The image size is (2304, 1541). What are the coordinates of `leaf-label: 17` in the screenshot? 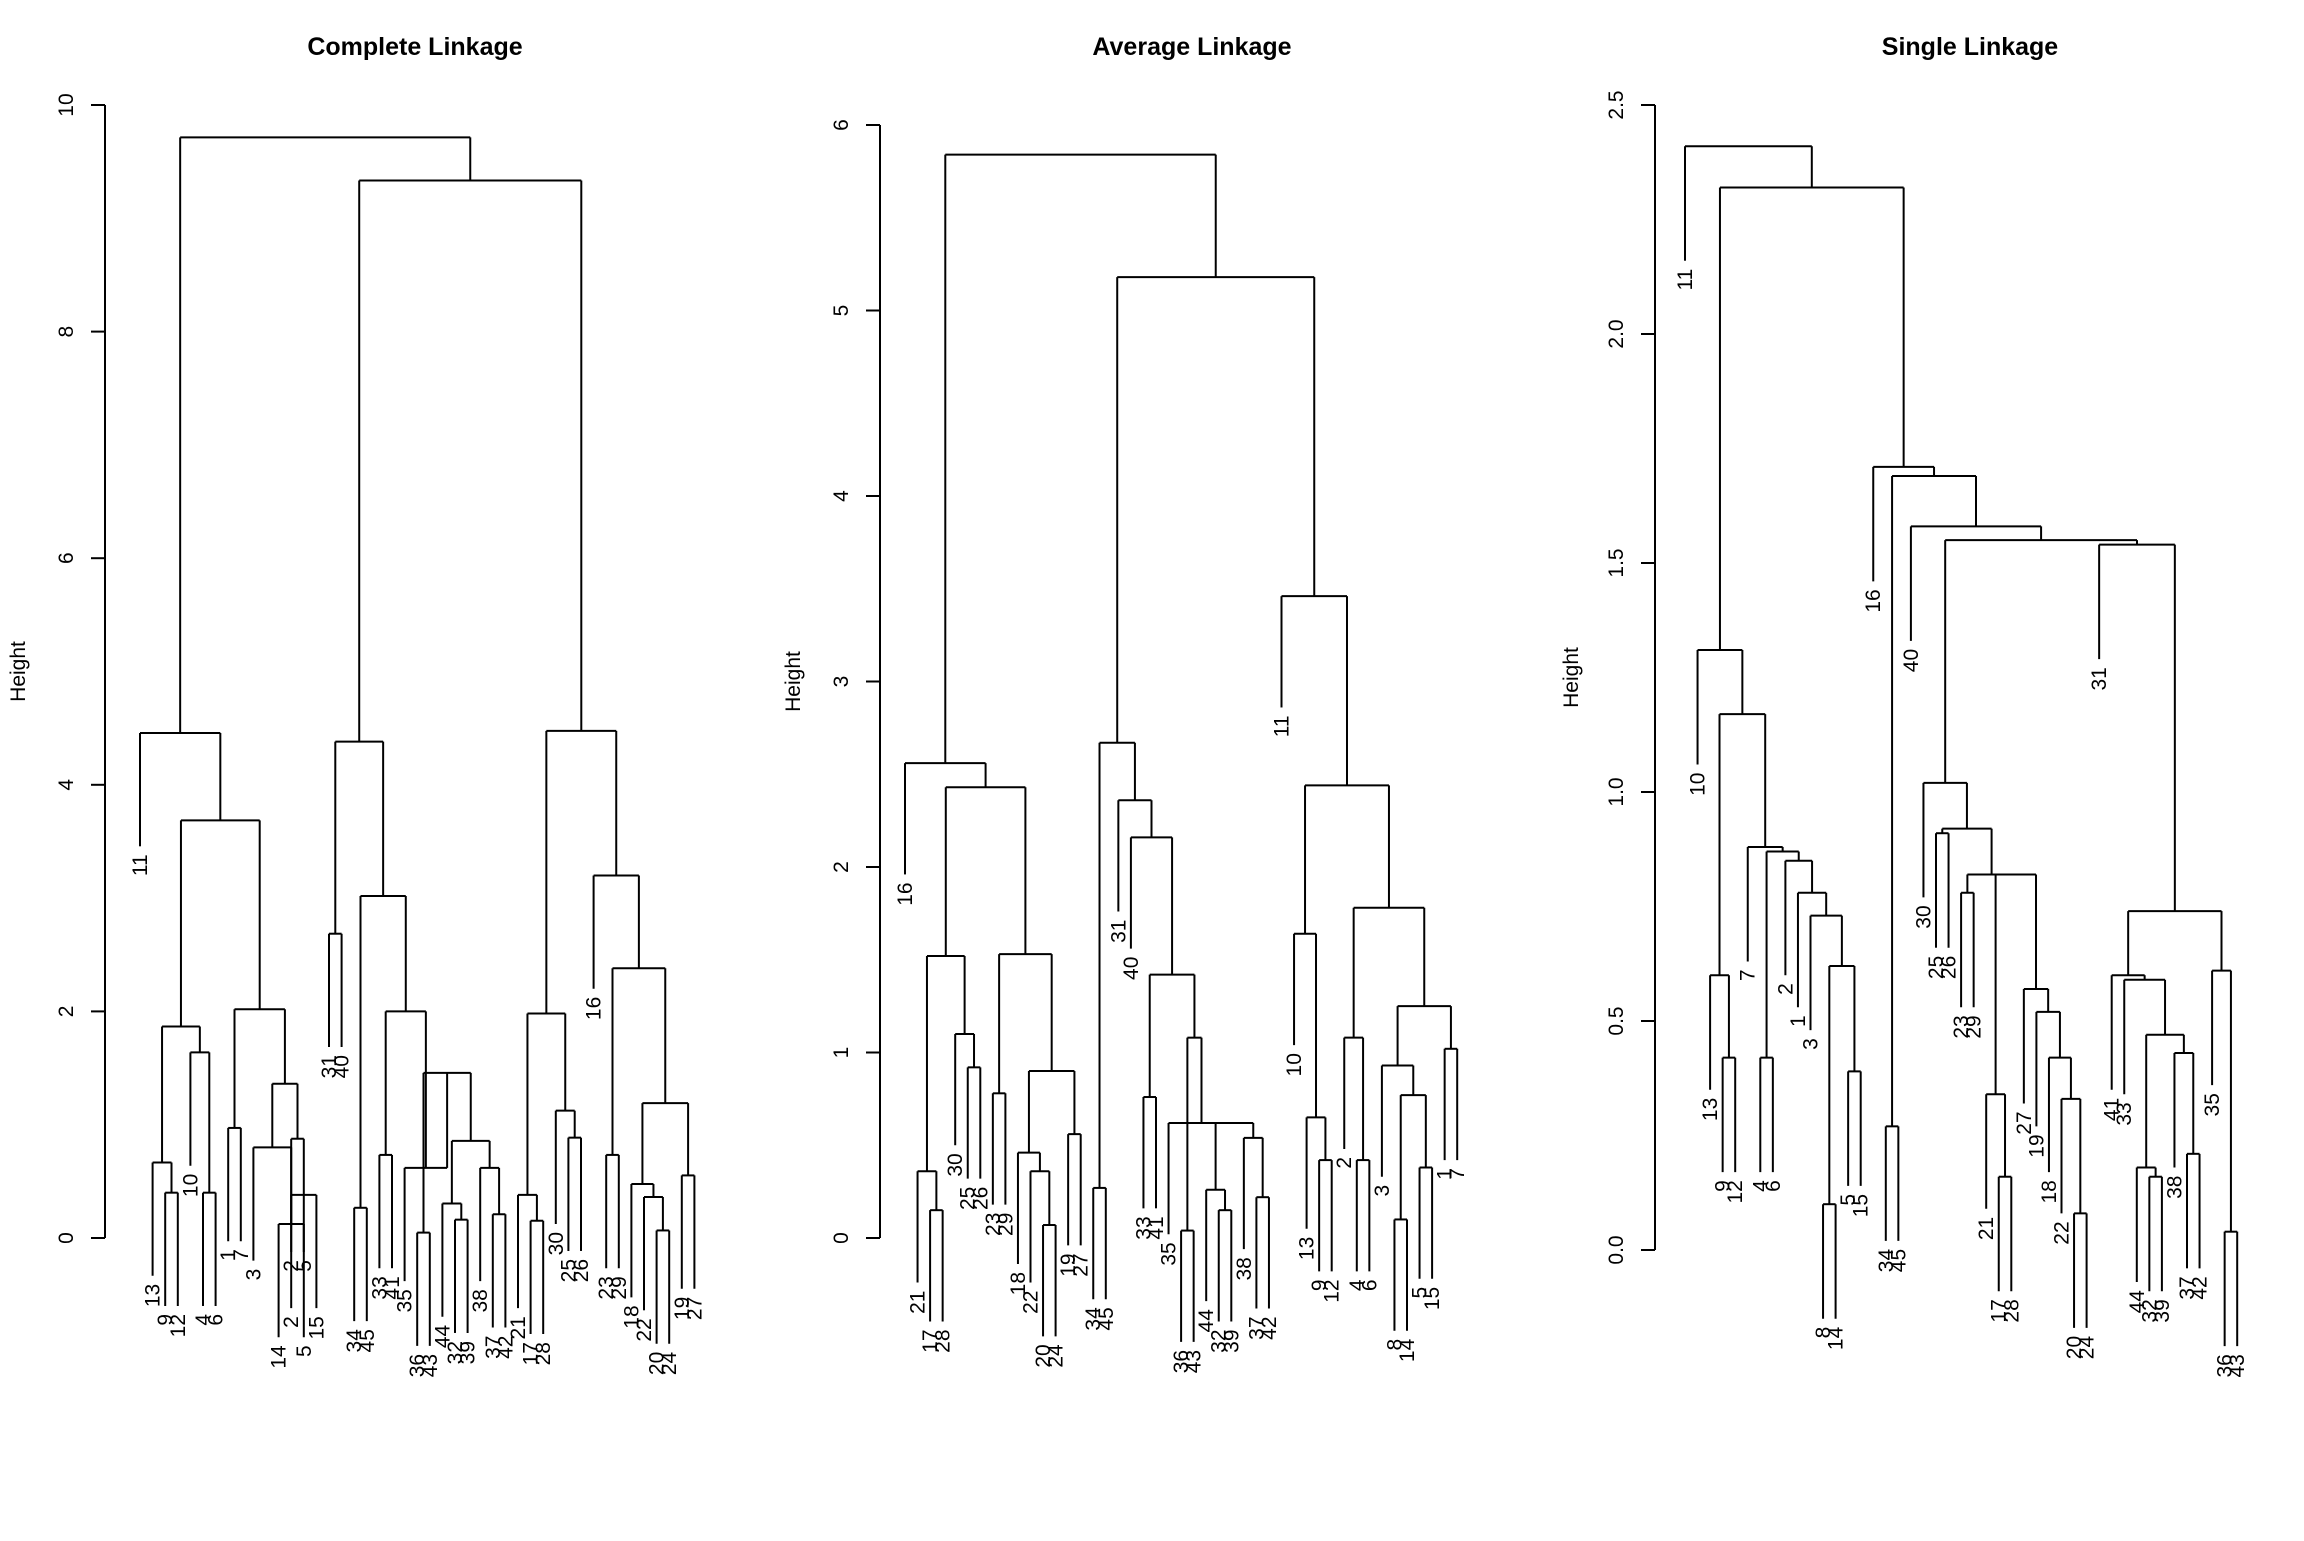 It's located at (930, 1340).